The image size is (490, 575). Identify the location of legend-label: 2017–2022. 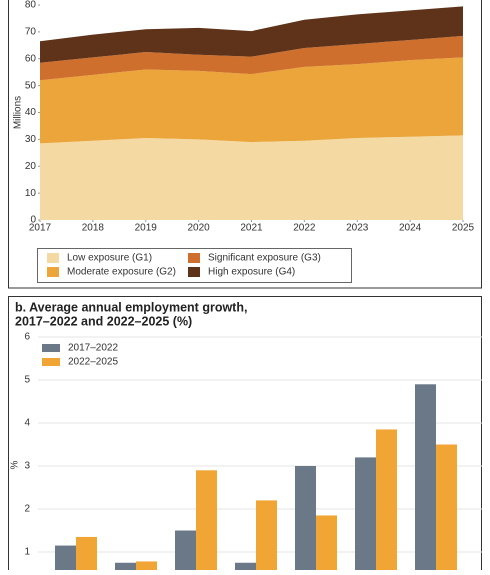
(93, 348).